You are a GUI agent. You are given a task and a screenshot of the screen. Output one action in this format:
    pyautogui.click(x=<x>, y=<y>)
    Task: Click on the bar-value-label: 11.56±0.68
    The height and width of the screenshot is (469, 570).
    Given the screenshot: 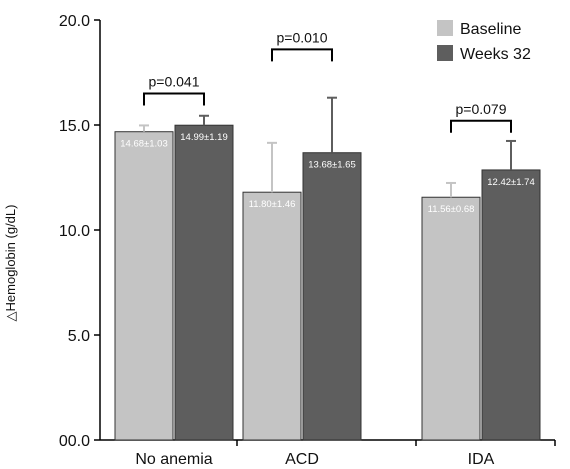 What is the action you would take?
    pyautogui.click(x=451, y=209)
    